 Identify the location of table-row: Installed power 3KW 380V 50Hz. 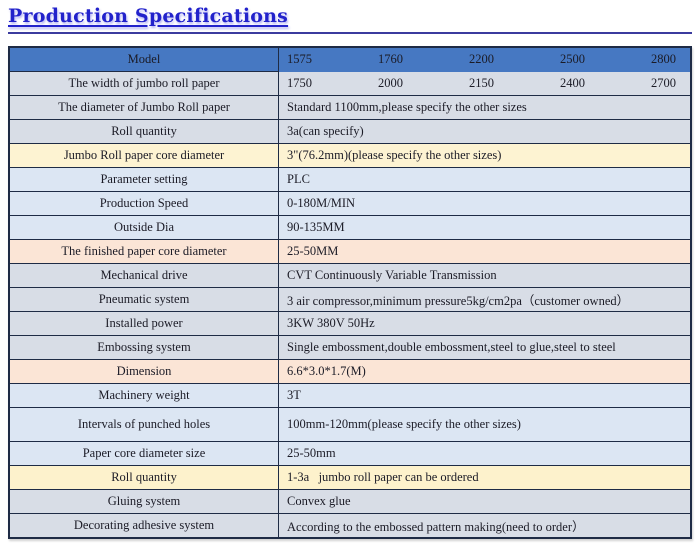
(350, 323).